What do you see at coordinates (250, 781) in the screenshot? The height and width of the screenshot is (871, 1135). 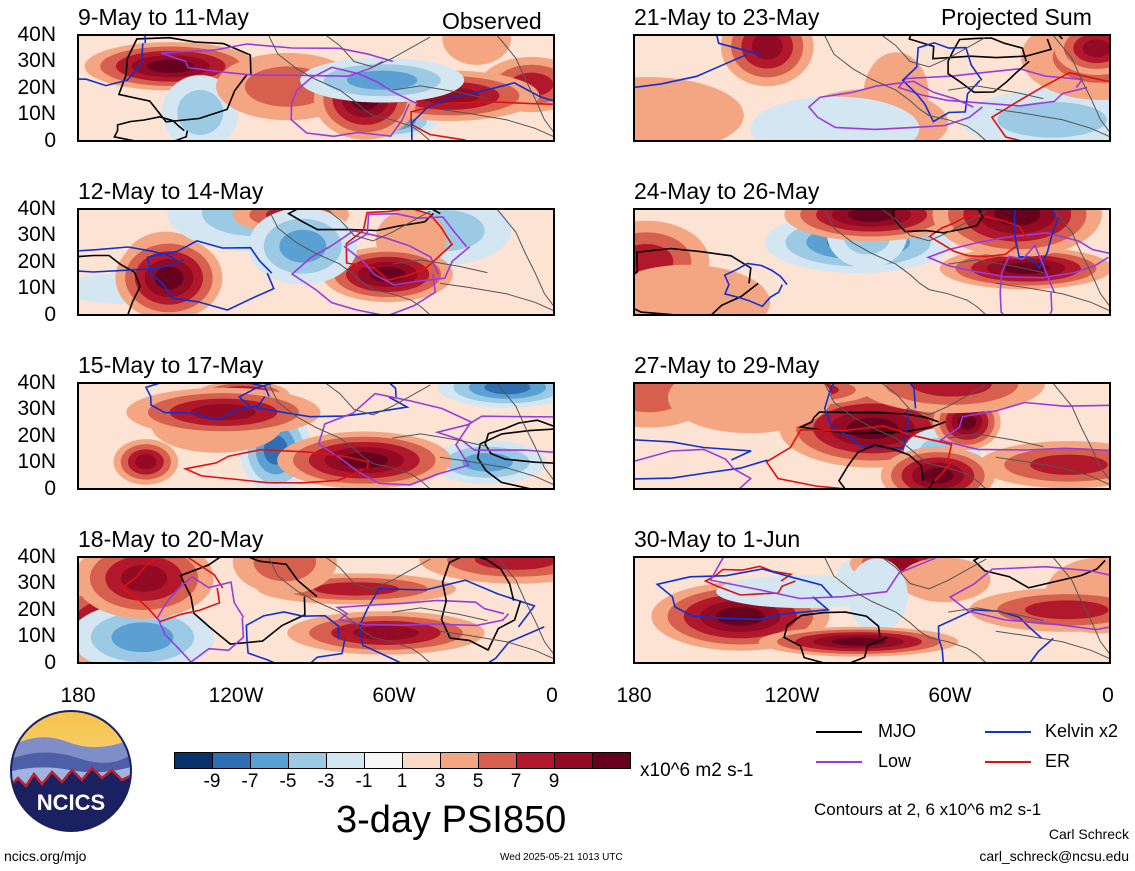 I see `colorbar-label: -7` at bounding box center [250, 781].